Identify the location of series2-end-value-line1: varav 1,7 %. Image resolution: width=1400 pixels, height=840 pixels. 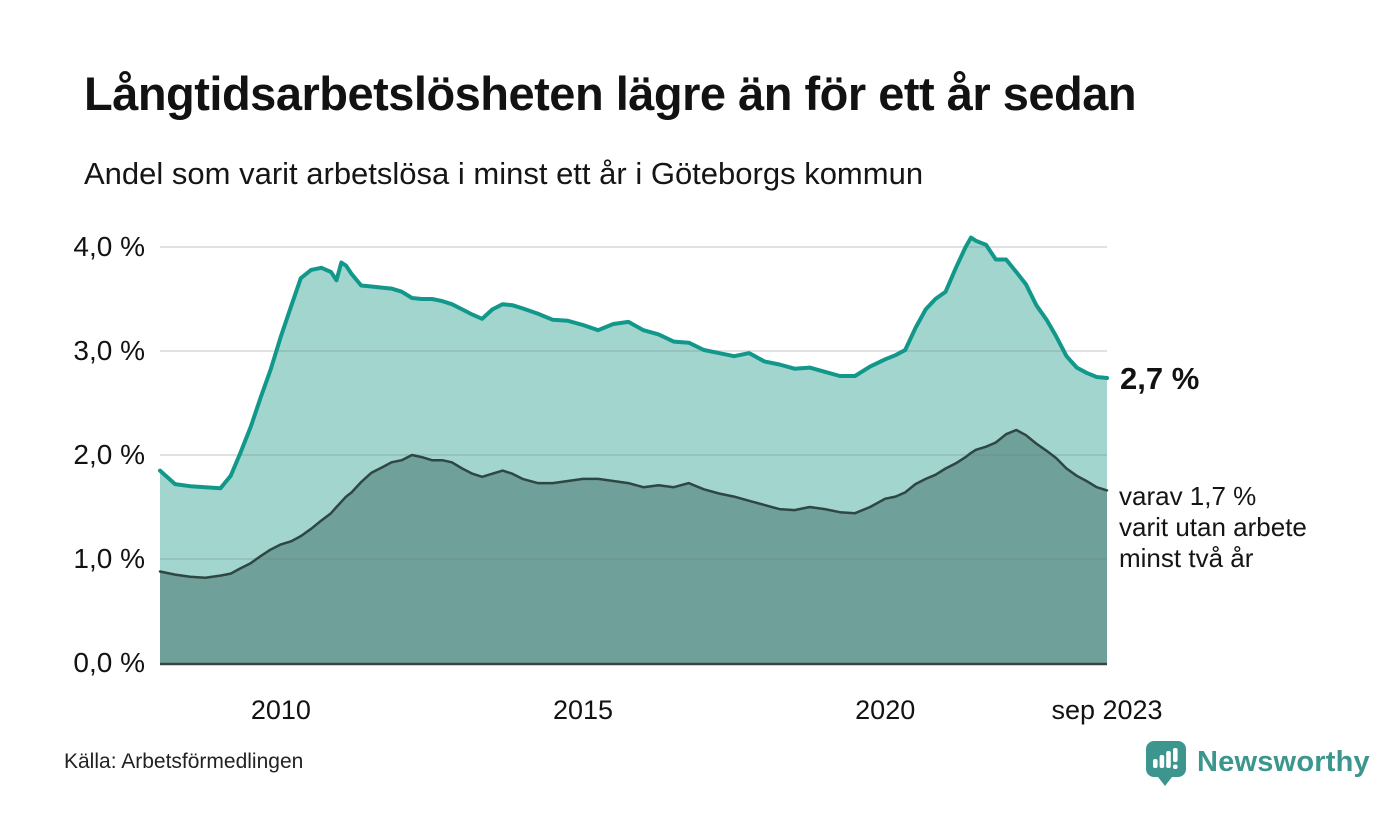
(1188, 496).